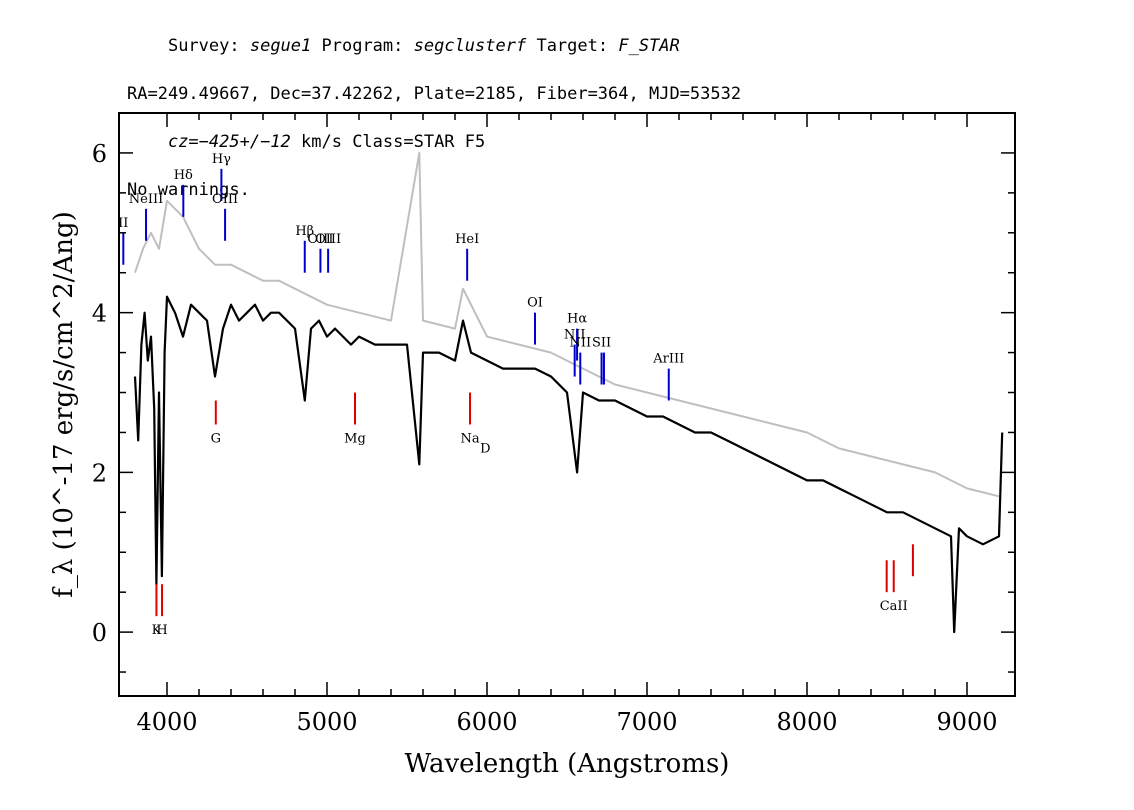 The height and width of the screenshot is (810, 1134). I want to click on x-tick-label: 8000, so click(806, 722).